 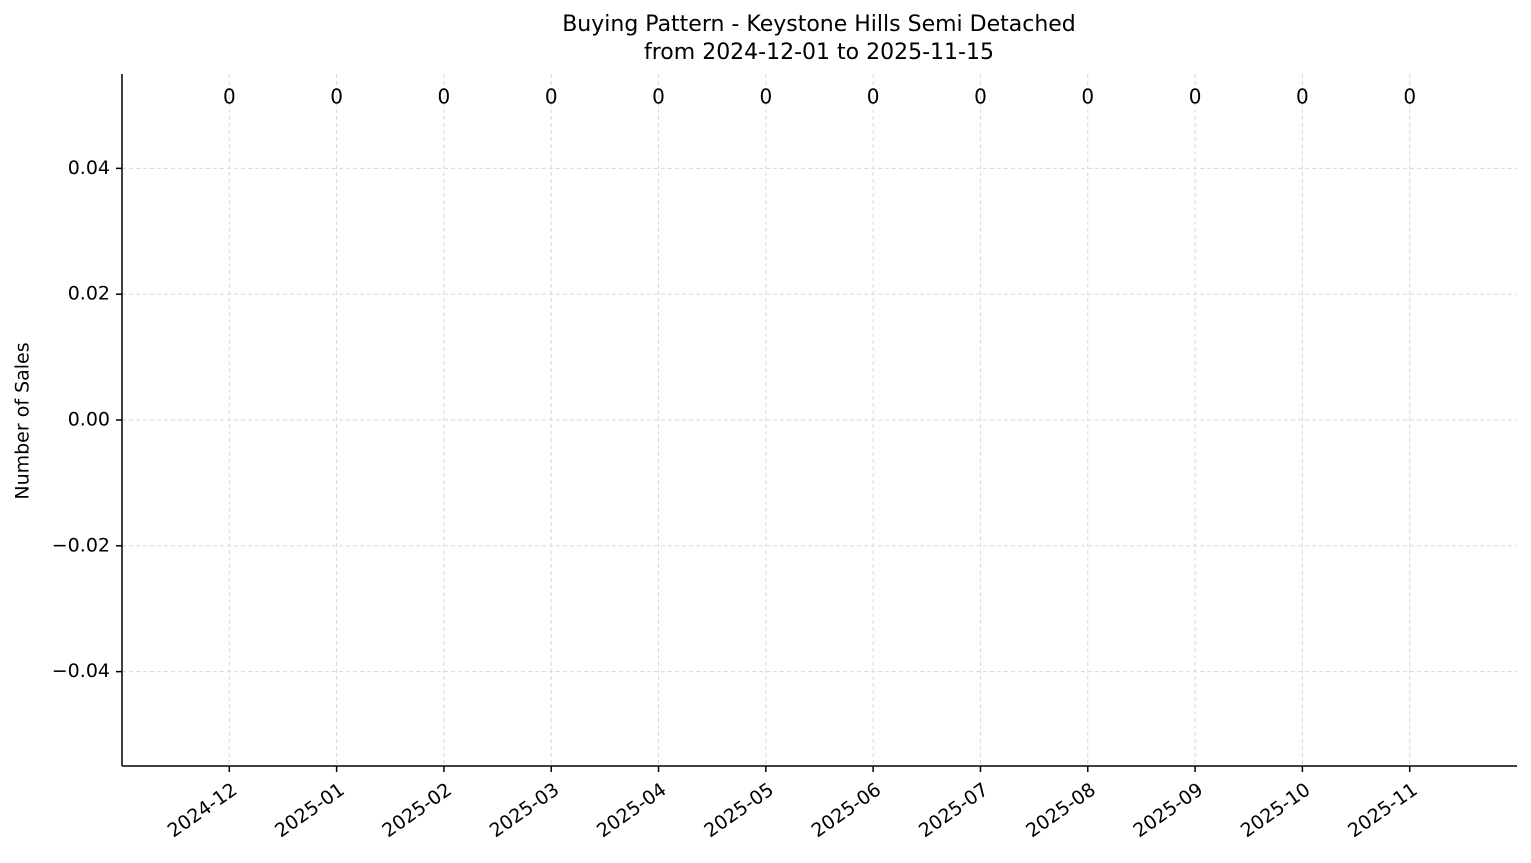 I want to click on y-tick-label: −0.04, so click(x=81, y=671).